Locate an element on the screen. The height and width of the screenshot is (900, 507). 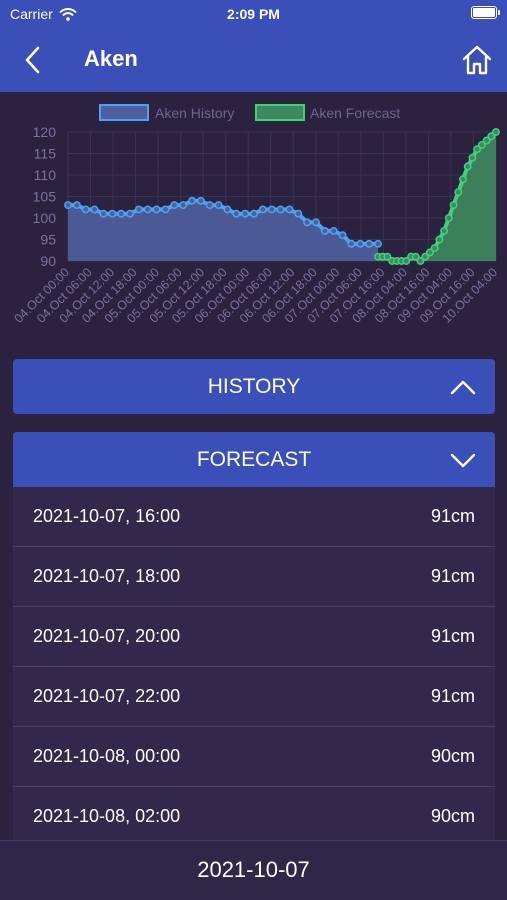
home-icon is located at coordinates (477, 60).